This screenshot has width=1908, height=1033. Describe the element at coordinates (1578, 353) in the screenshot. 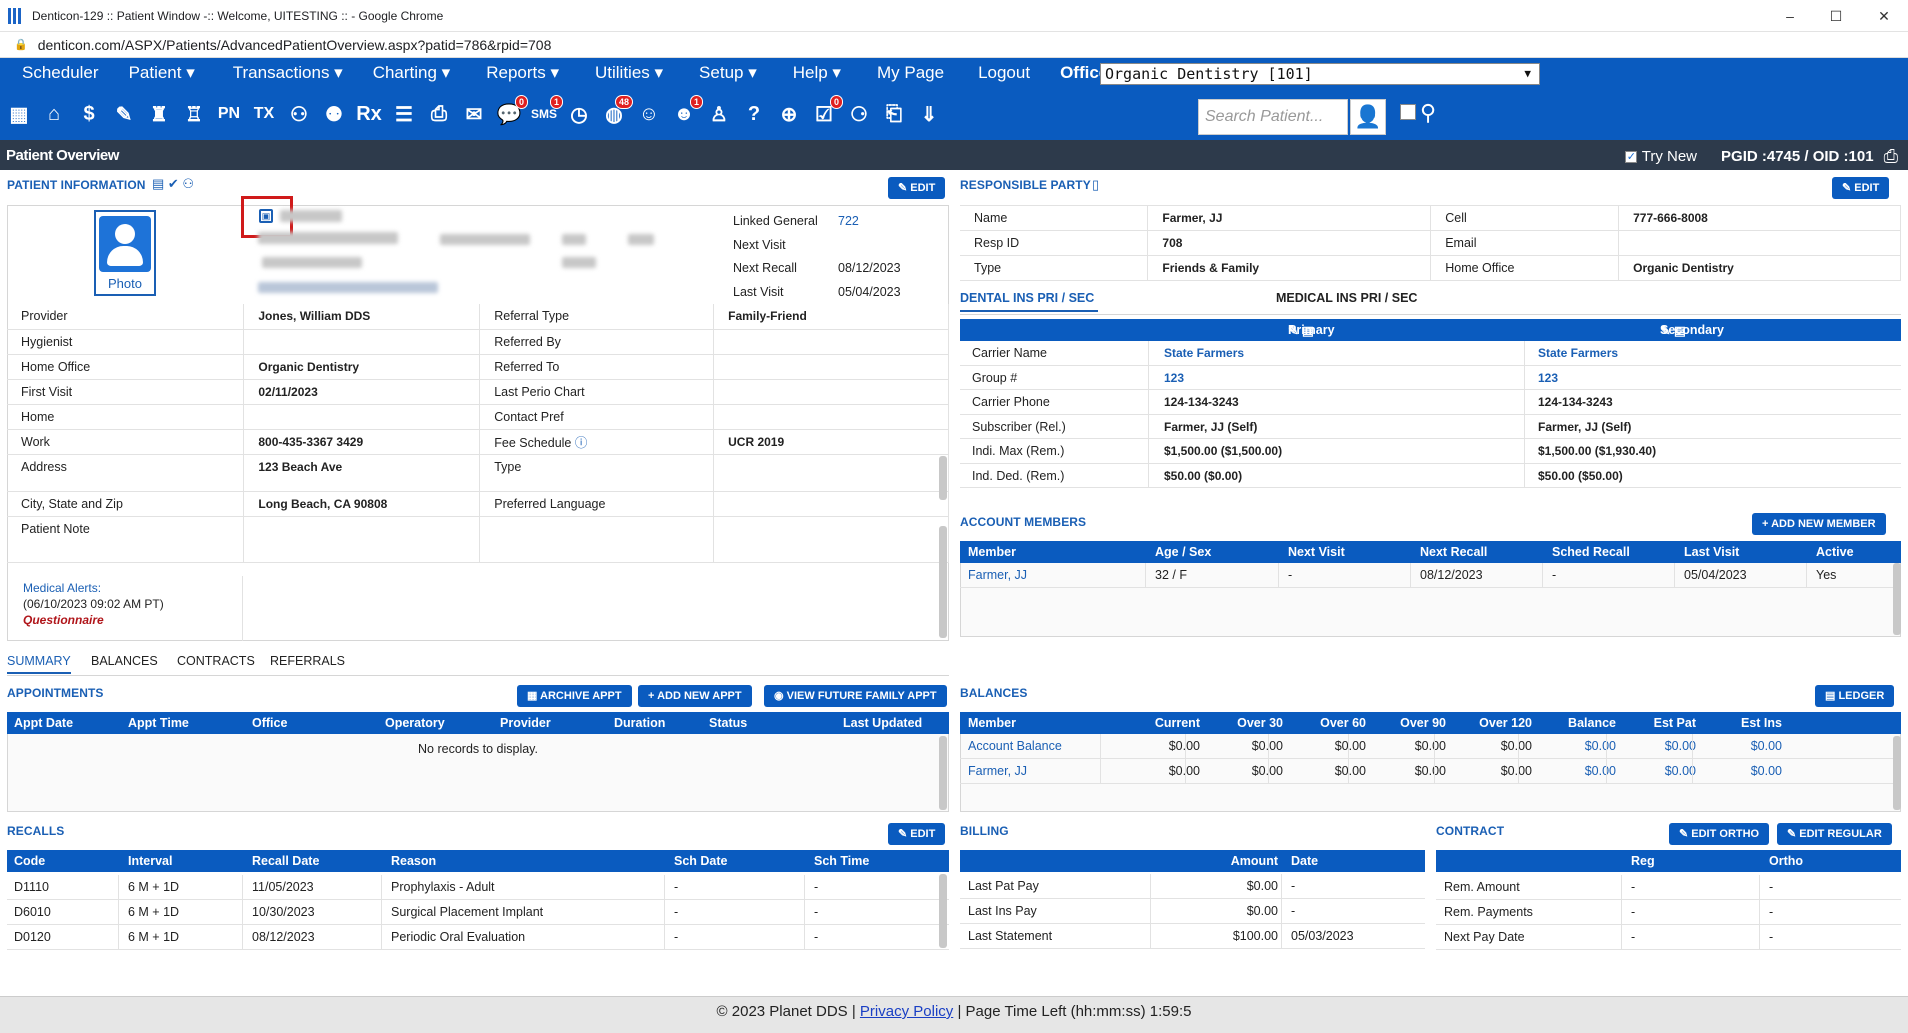

I see `secondary-value: State Farmers` at that location.